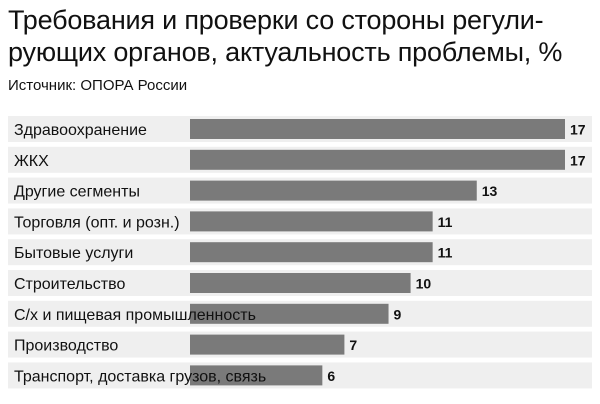 The image size is (600, 404). What do you see at coordinates (135, 315) in the screenshot?
I see `category-label: С/х и пищевая промышленность` at bounding box center [135, 315].